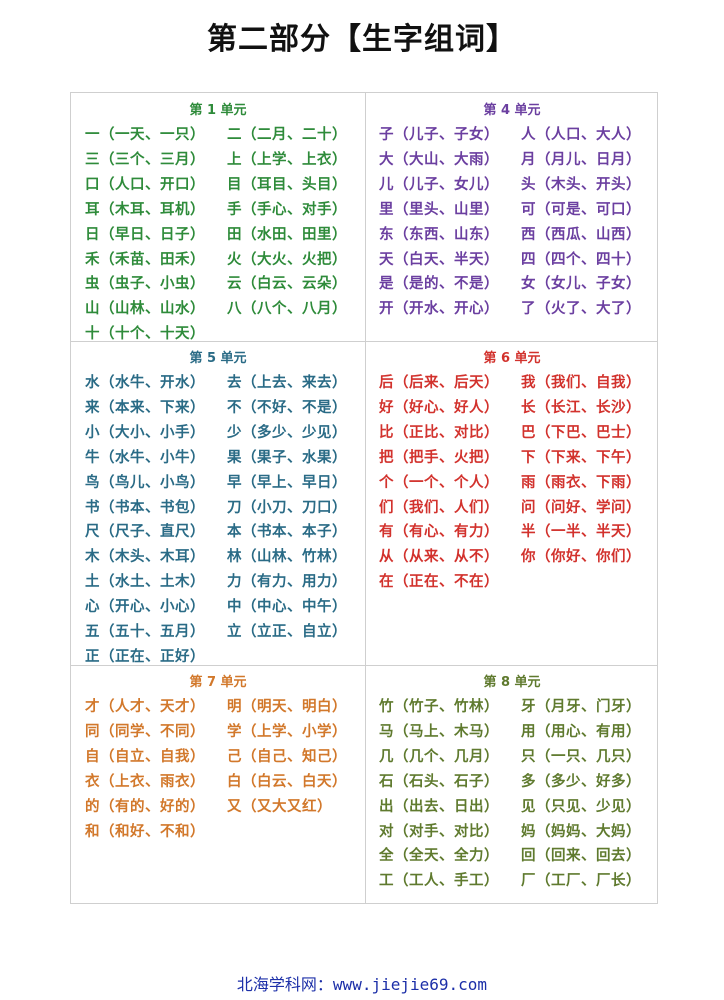 The width and height of the screenshot is (724, 1000). Describe the element at coordinates (287, 731) in the screenshot. I see `word-entry: 学（上学、小学）` at that location.